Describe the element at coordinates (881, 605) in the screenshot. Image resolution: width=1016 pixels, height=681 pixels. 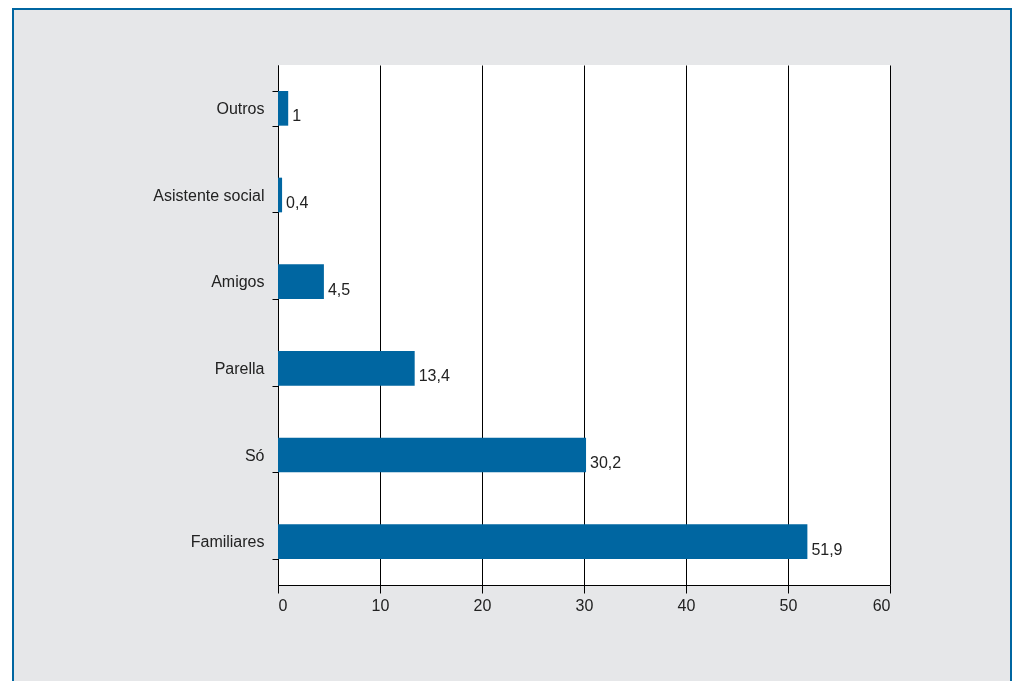
I see `x-tick-label: 60` at that location.